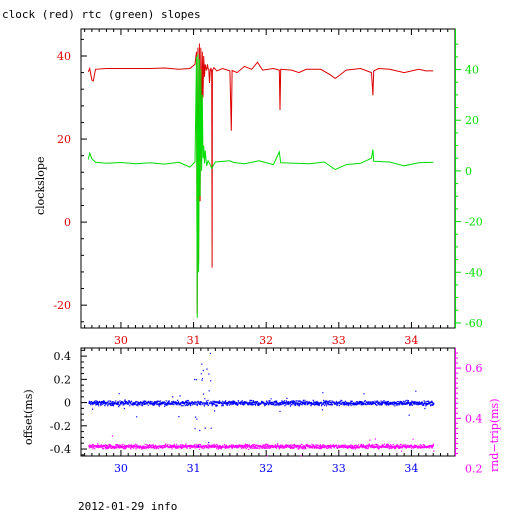  Describe the element at coordinates (474, 272) in the screenshot. I see `y-right-tick-label: -40` at that location.